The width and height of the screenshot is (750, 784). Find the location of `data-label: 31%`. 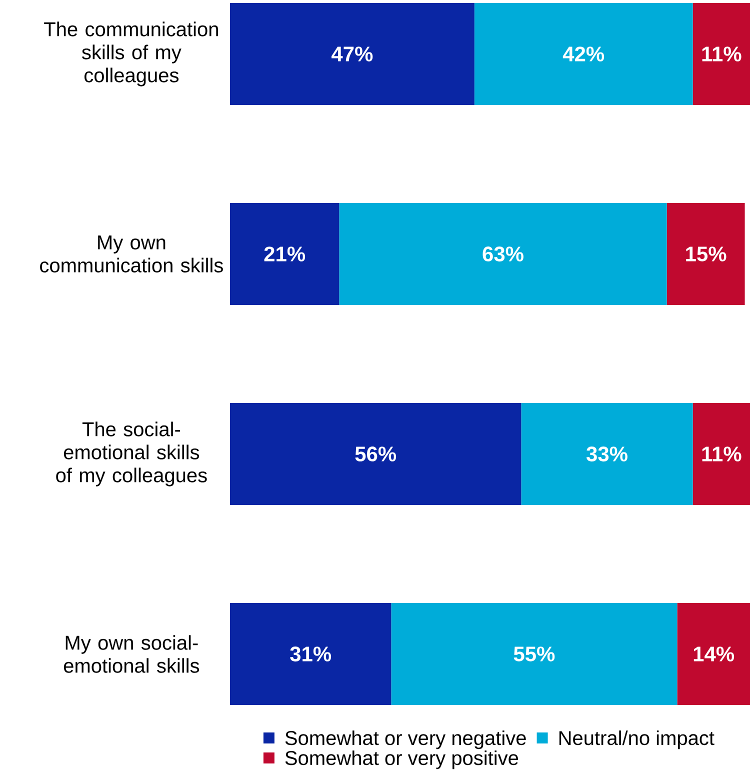

data-label: 31% is located at coordinates (311, 654).